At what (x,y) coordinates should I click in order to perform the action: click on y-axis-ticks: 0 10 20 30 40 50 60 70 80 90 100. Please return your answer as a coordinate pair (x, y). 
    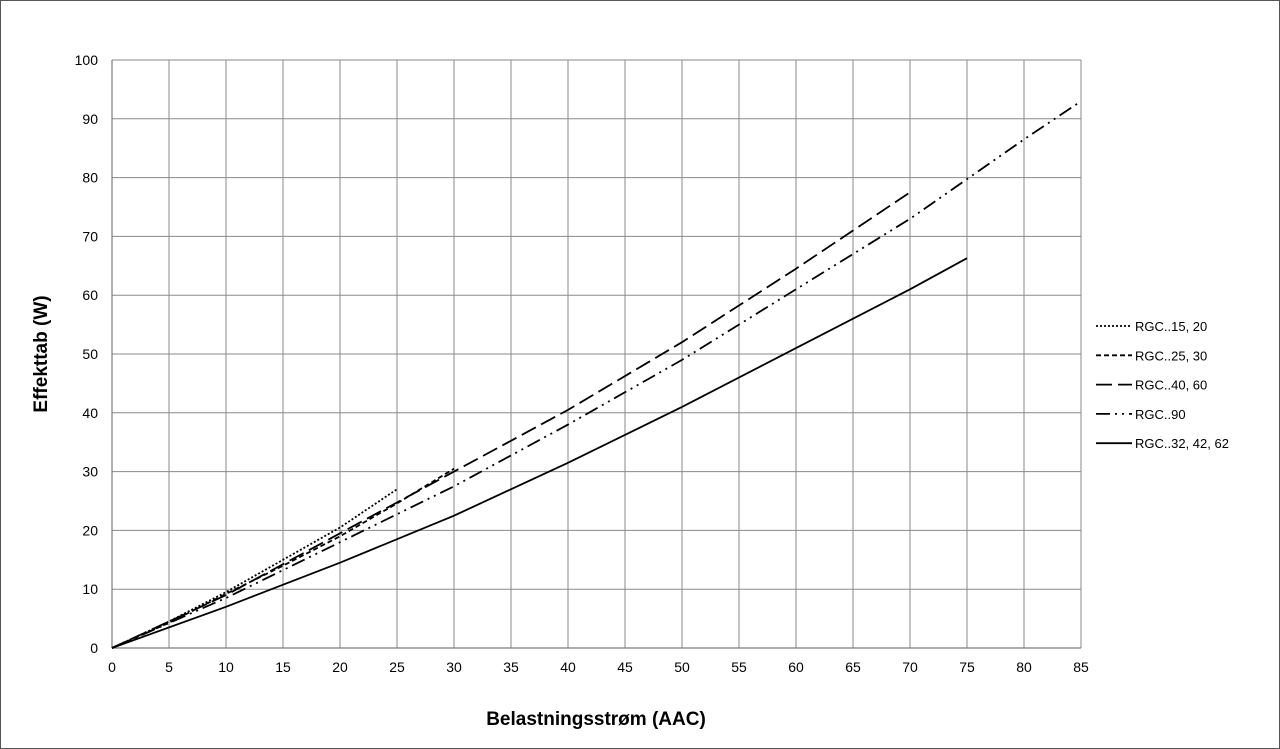
    Looking at the image, I should click on (87, 354).